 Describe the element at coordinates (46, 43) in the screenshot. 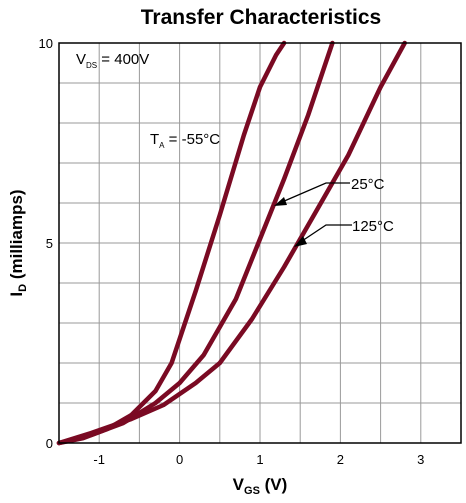

I see `y-tick-label: 10` at that location.